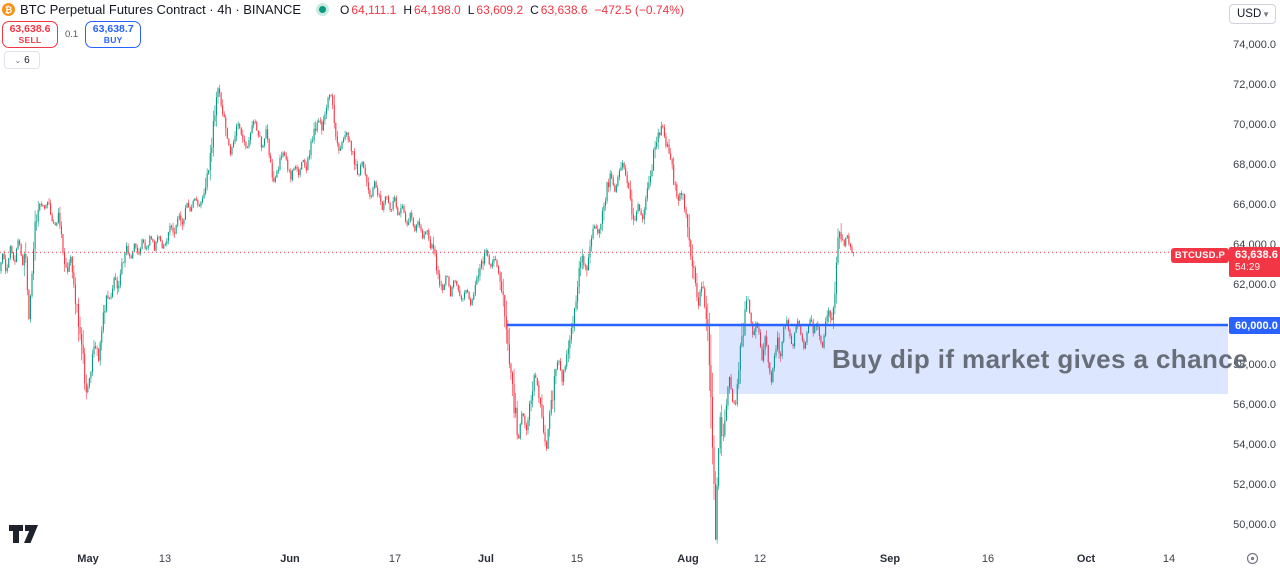 The width and height of the screenshot is (1280, 572). What do you see at coordinates (323, 9) in the screenshot?
I see `market-status-icon` at bounding box center [323, 9].